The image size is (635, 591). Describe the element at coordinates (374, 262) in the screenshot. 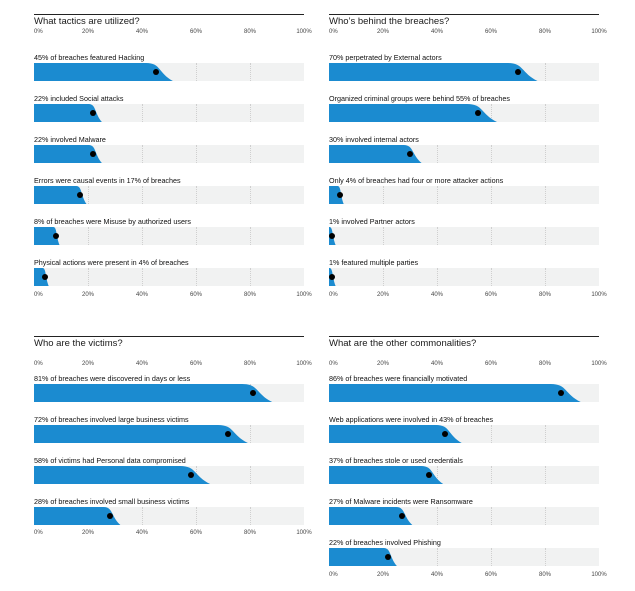

I see `bar-label: 1% featured multiple parties` at that location.